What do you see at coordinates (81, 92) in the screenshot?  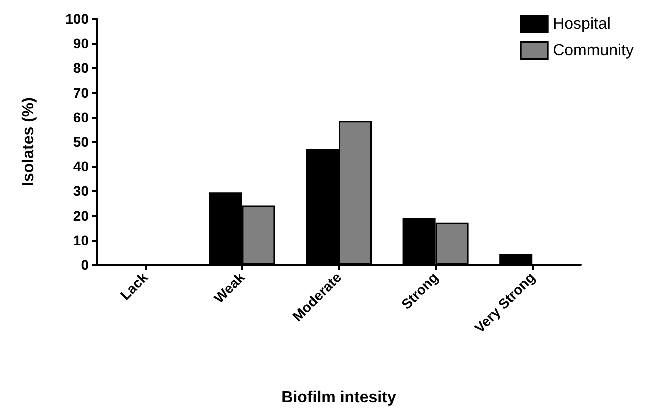 I see `y-tick-label: 70` at bounding box center [81, 92].